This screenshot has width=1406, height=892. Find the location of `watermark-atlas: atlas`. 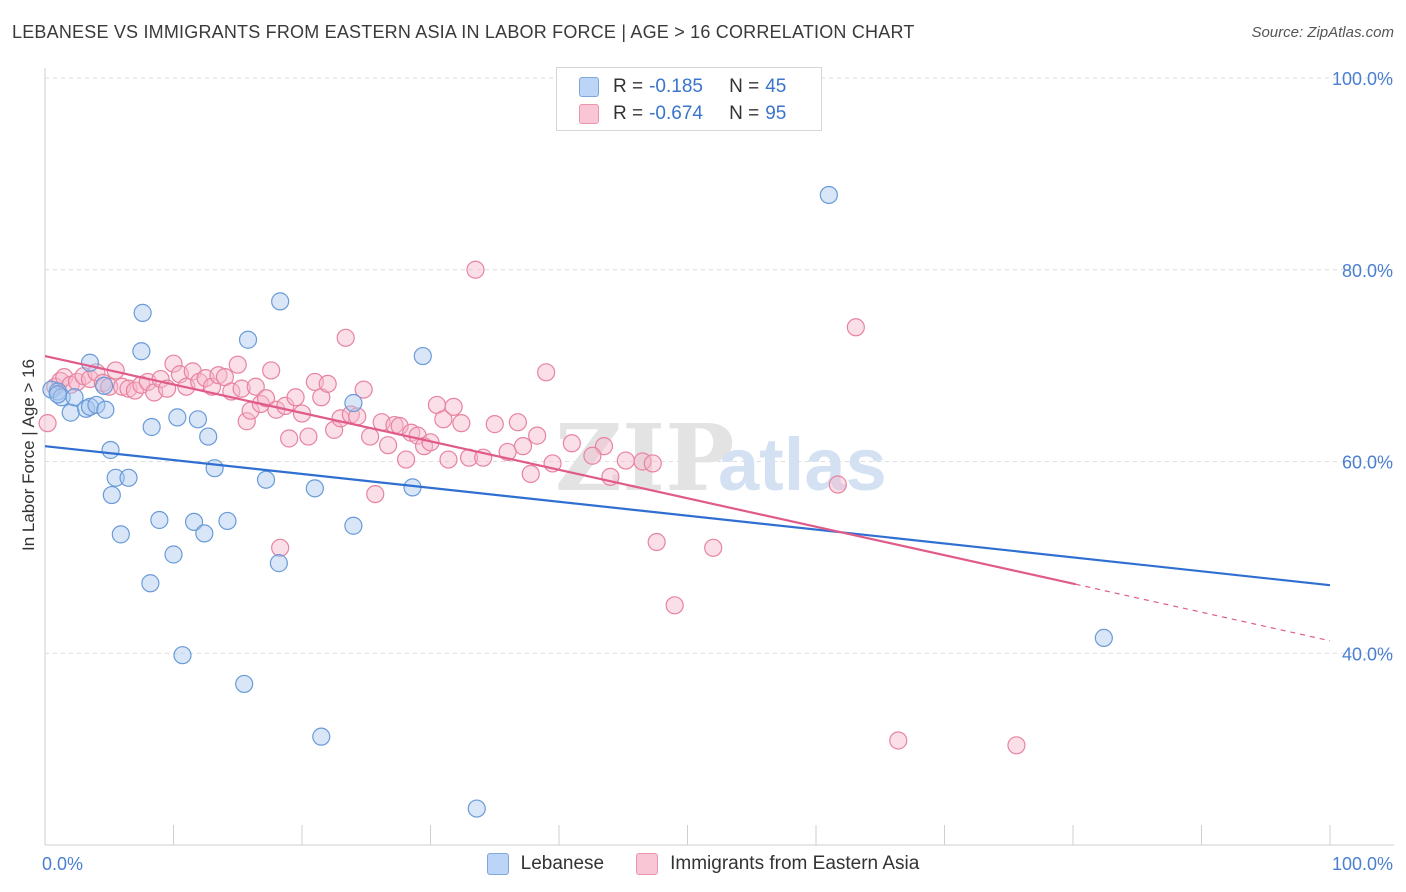

watermark-atlas: atlas is located at coordinates (802, 464).